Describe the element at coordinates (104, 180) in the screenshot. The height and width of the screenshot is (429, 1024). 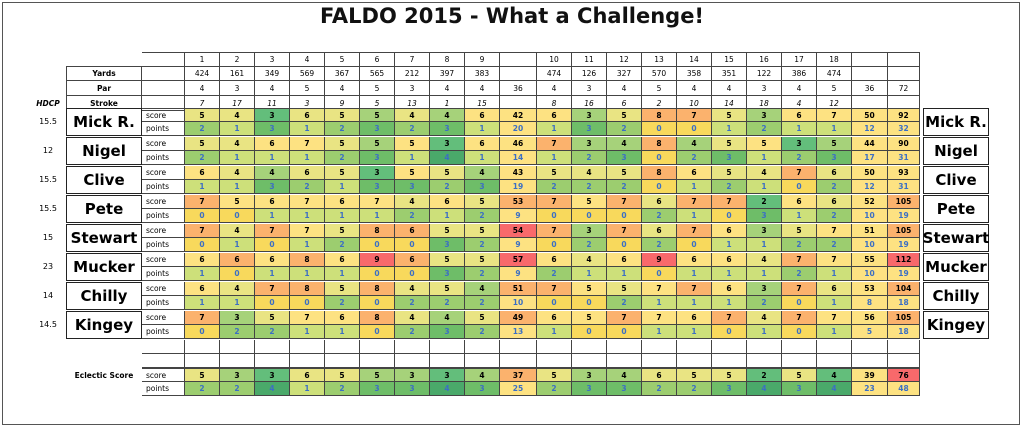
I see `player-name-left: Clive` at that location.